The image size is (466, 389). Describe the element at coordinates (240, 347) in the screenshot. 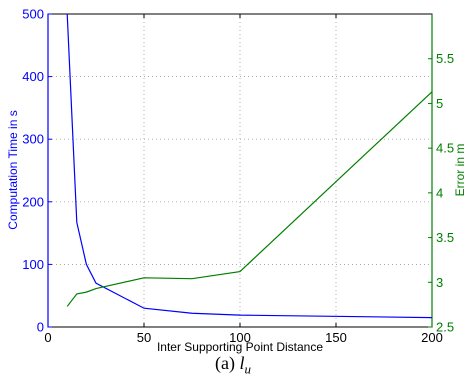

I see `x-axis-label: Inter Supporting Point Distance` at that location.